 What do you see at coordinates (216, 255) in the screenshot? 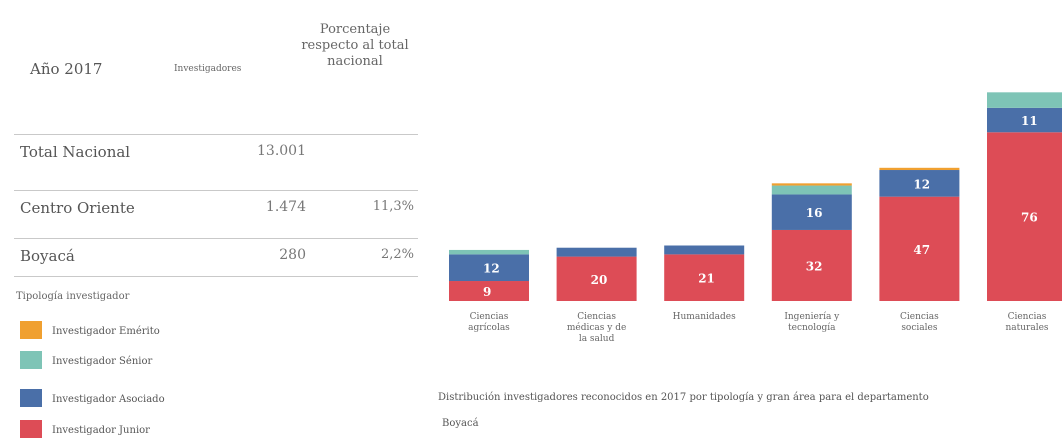
I see `table-row: Boyacá 280 2,2%` at bounding box center [216, 255].